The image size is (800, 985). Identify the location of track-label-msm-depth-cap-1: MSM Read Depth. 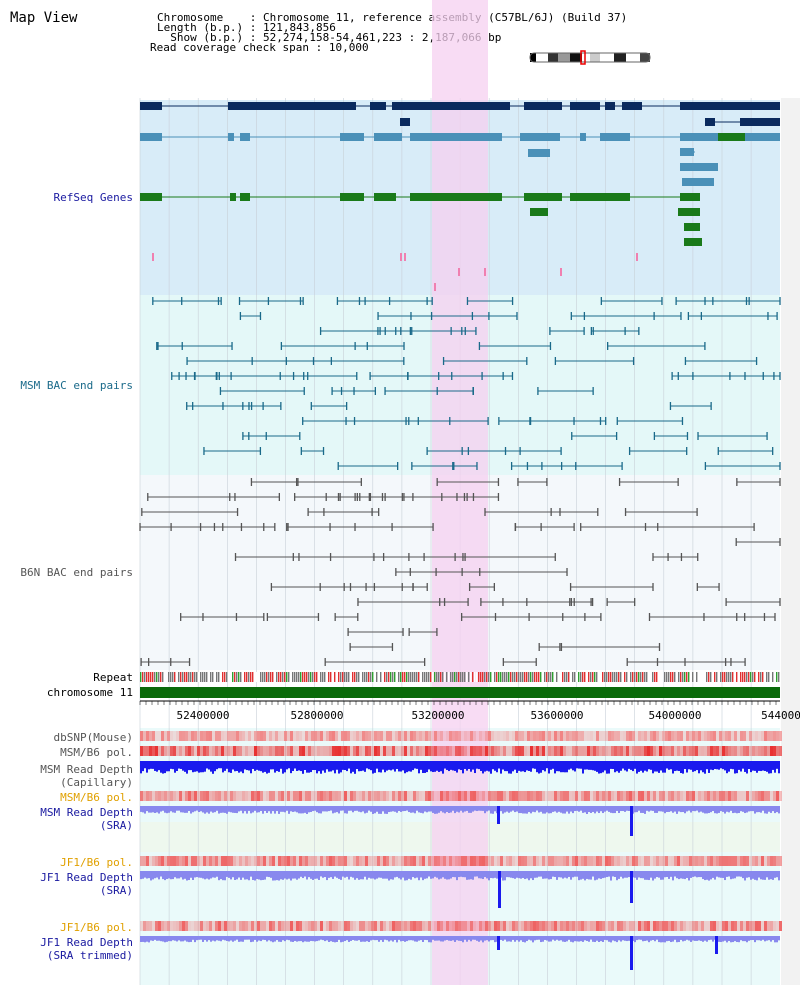
(86, 769).